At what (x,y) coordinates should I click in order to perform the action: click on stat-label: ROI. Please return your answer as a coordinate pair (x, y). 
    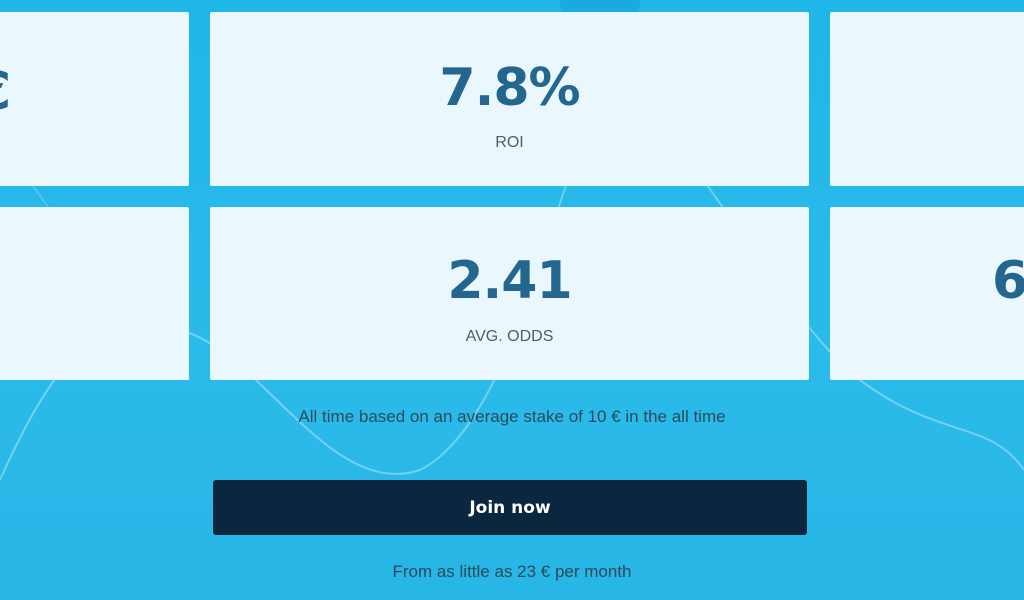
    Looking at the image, I should click on (509, 142).